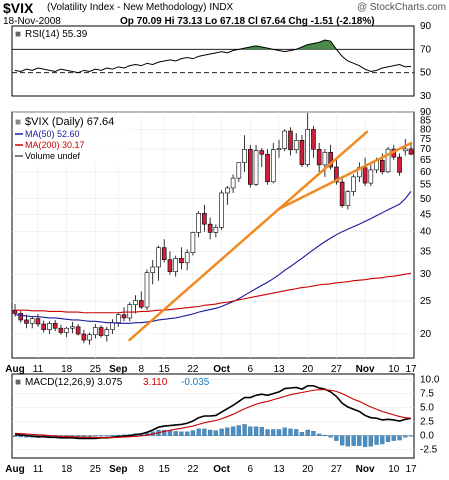 Image resolution: width=449 pixels, height=480 pixels. What do you see at coordinates (365, 369) in the screenshot?
I see `price-x-tick-label: Nov` at bounding box center [365, 369].